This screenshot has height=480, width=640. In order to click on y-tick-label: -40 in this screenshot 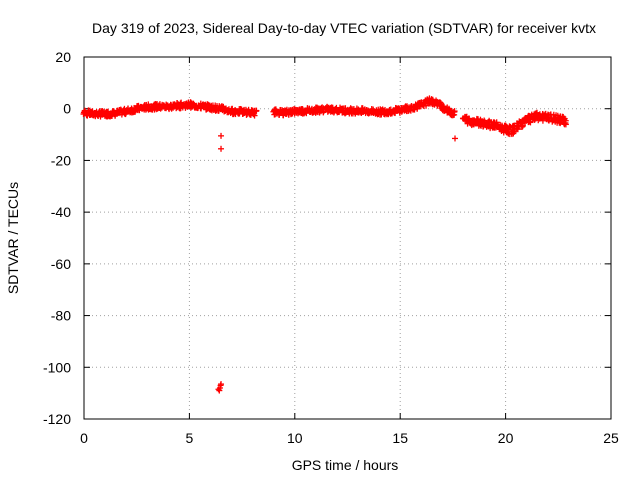, I will do `click(61, 212)`.